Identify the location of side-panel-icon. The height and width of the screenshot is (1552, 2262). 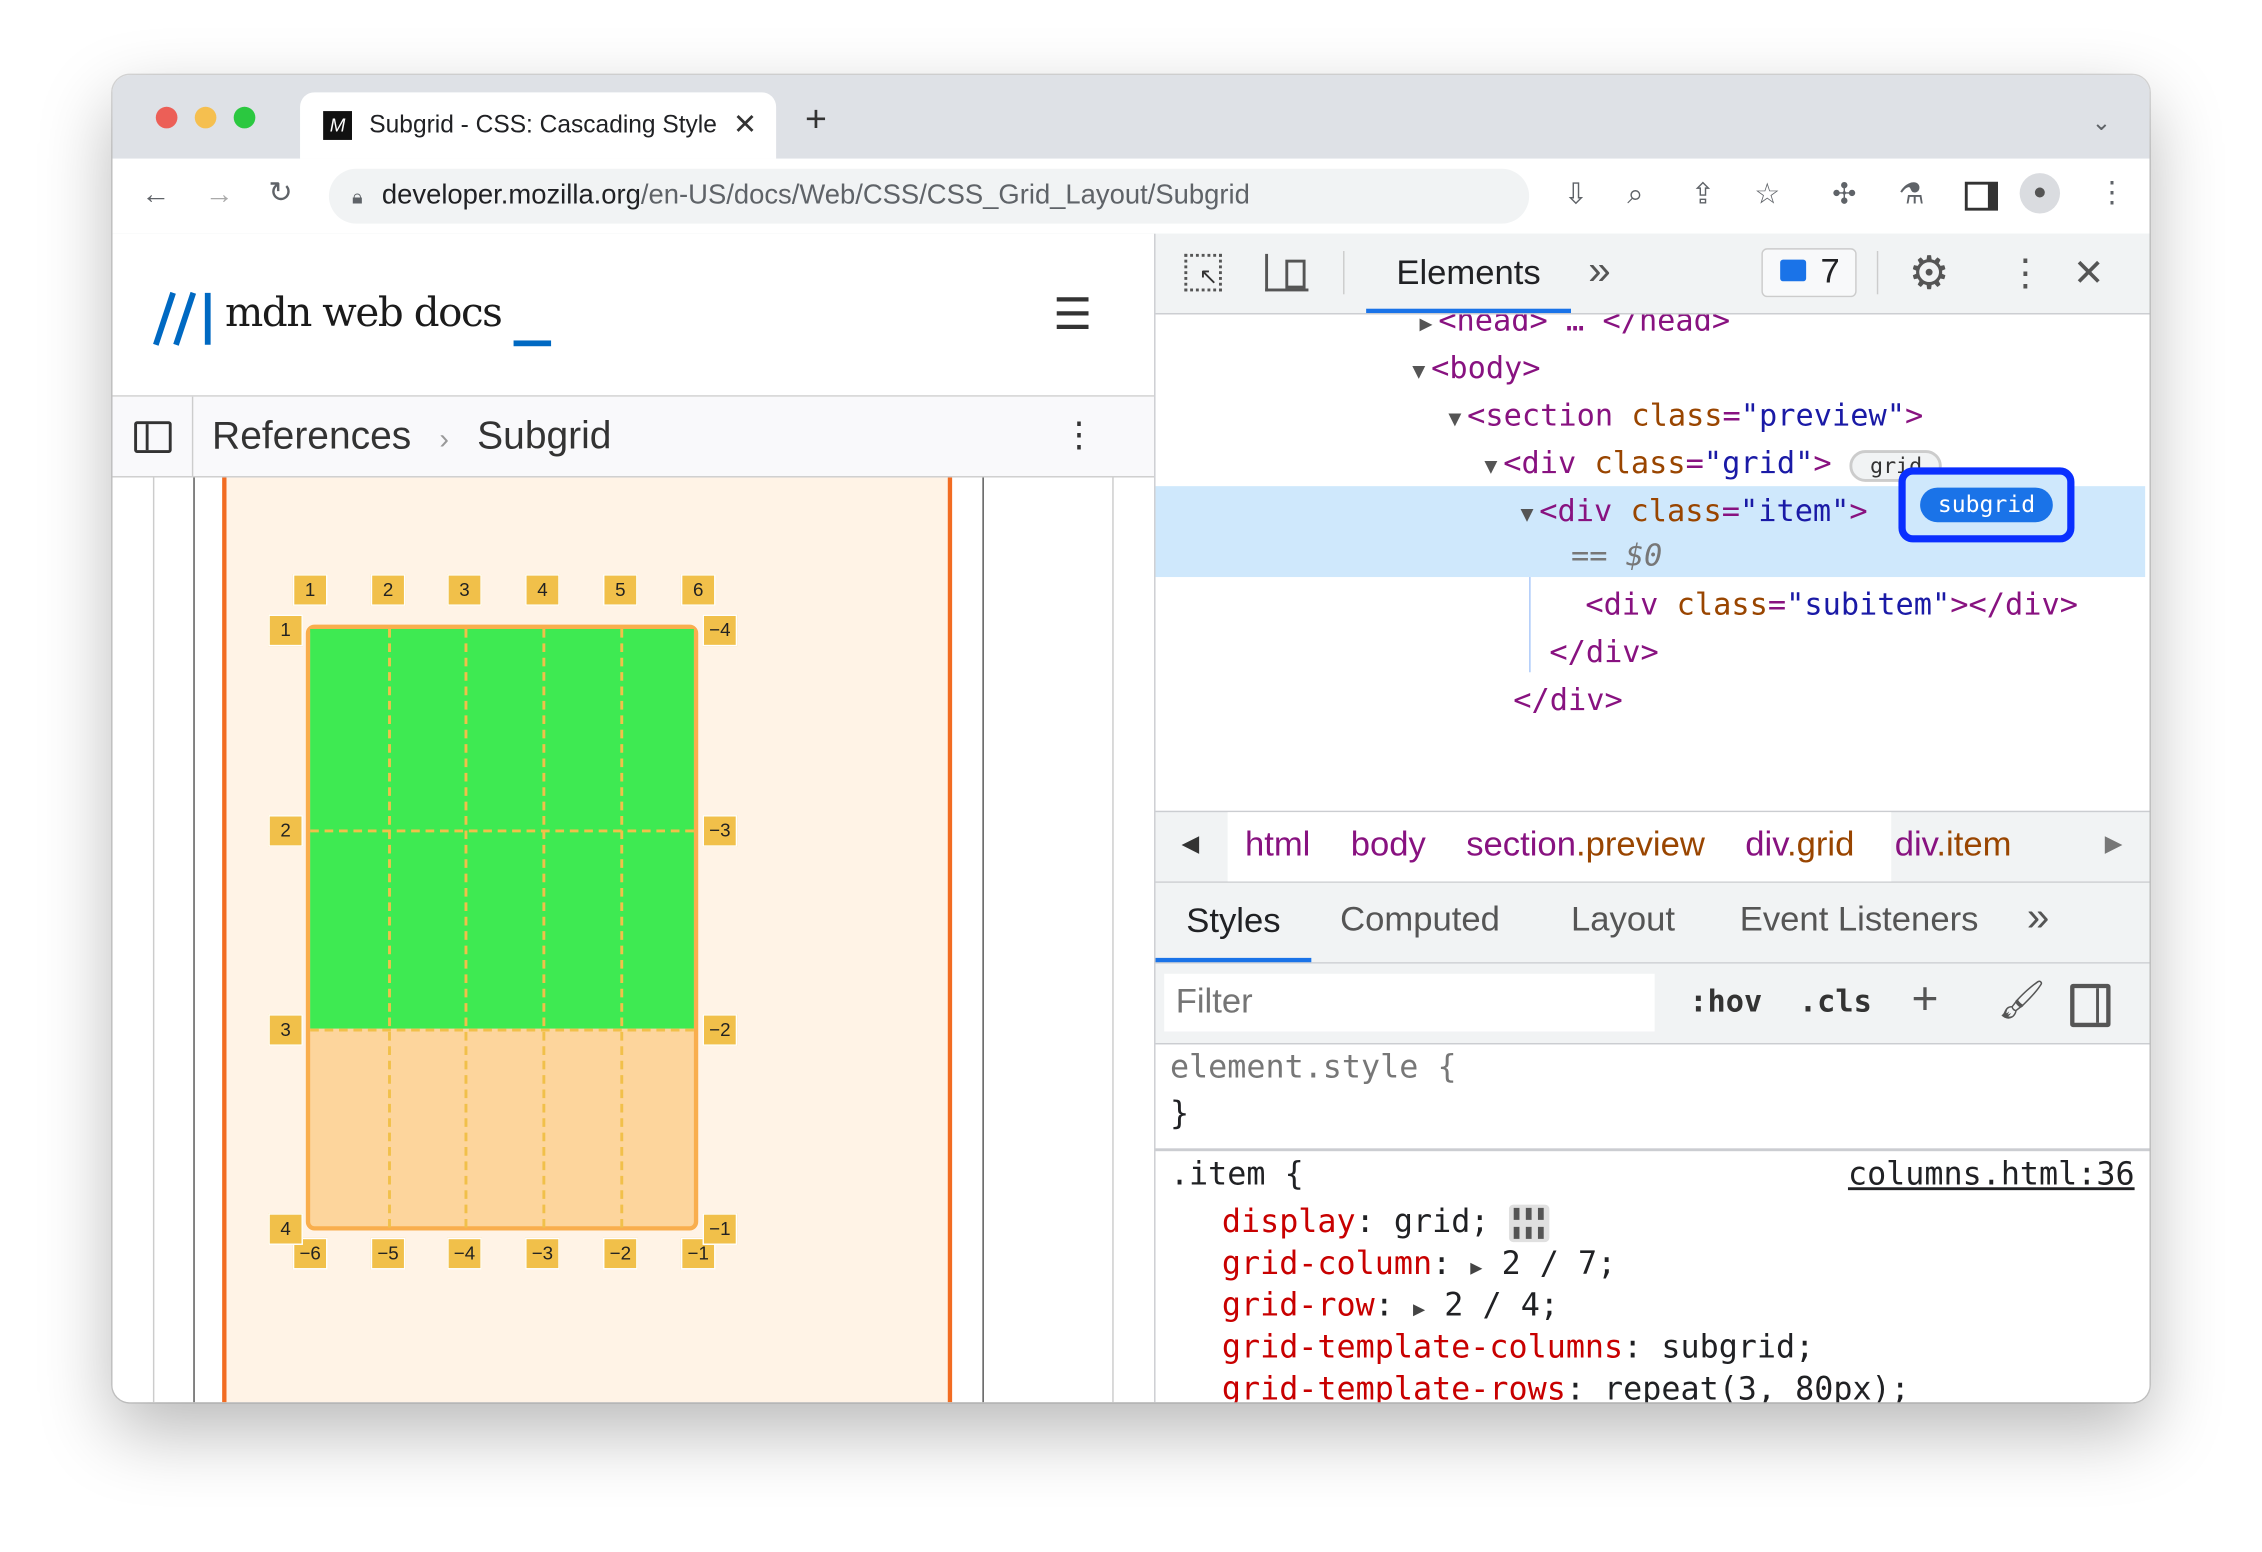
(1981, 196).